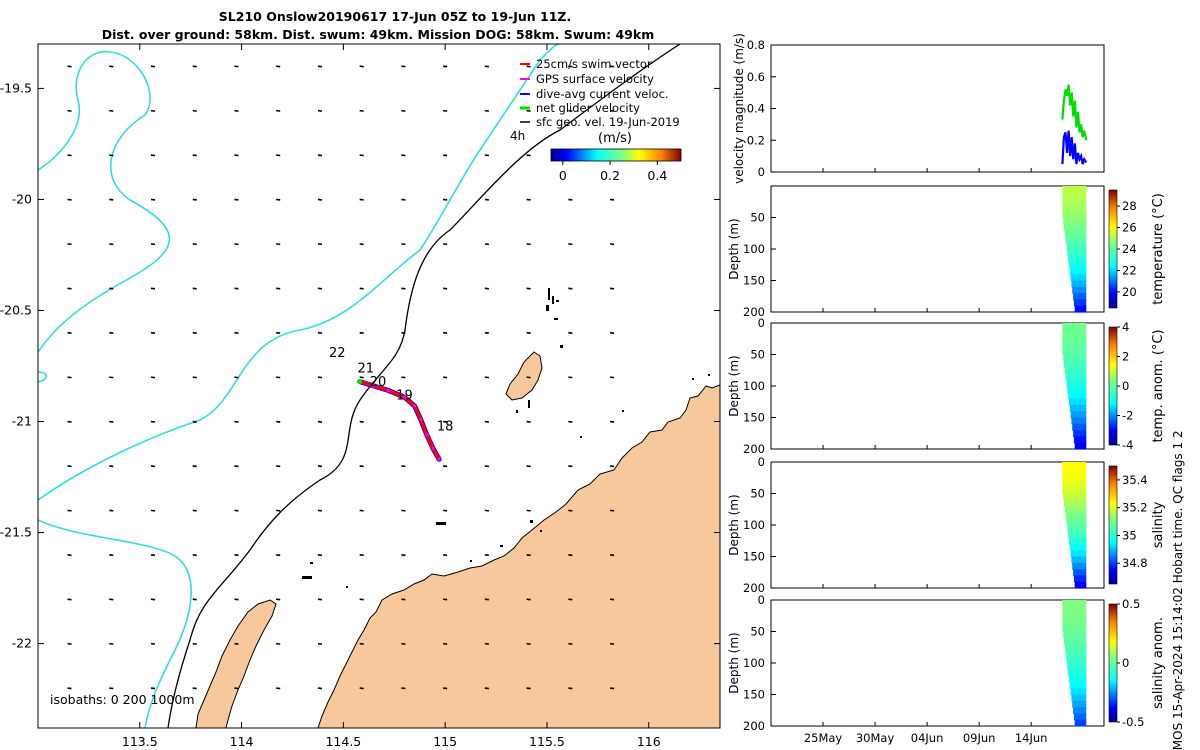 Image resolution: width=1200 pixels, height=750 pixels. What do you see at coordinates (1125, 386) in the screenshot?
I see `colorbar-tick-label: 0` at bounding box center [1125, 386].